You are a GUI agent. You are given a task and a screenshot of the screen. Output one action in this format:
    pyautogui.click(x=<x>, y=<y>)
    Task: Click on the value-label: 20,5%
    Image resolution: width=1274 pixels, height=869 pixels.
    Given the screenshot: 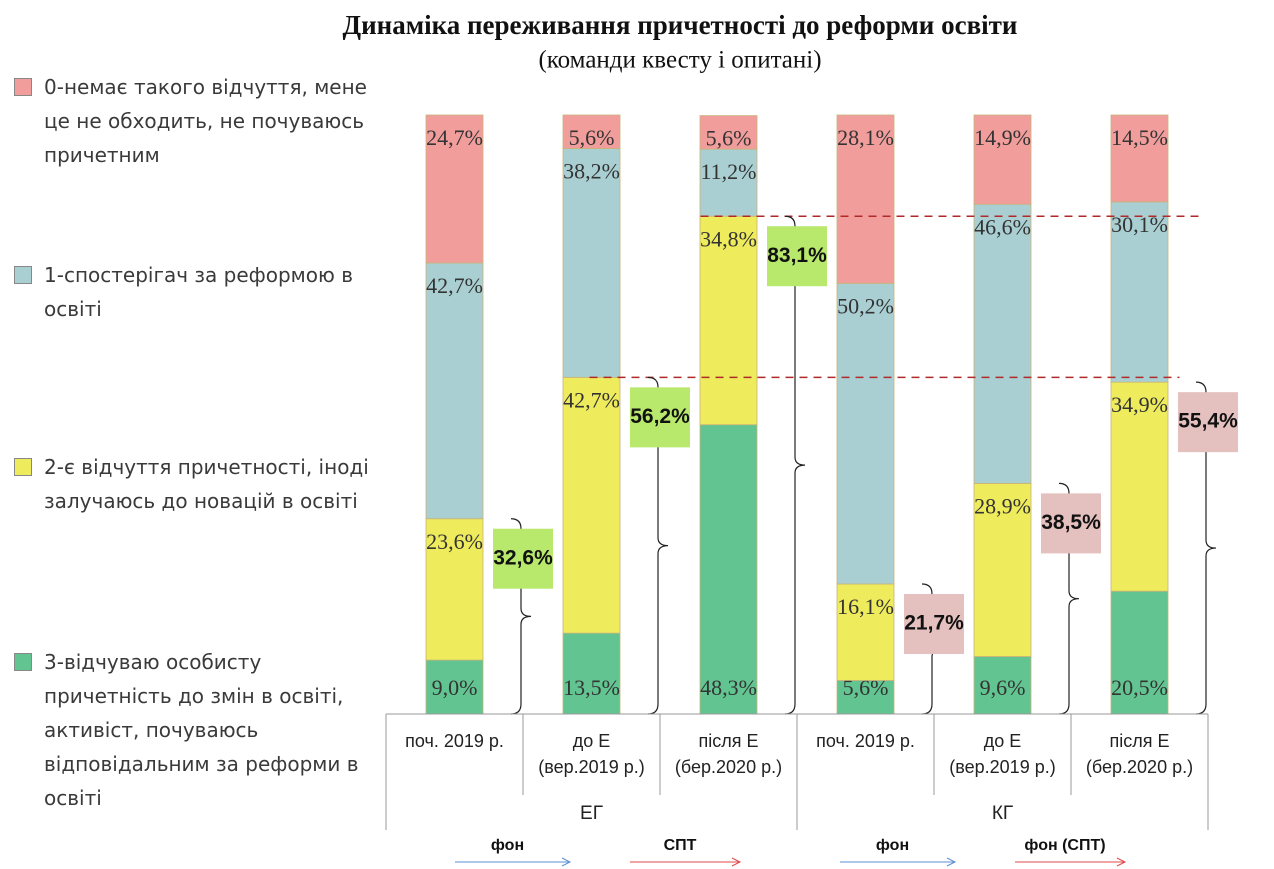 What is the action you would take?
    pyautogui.click(x=1139, y=687)
    